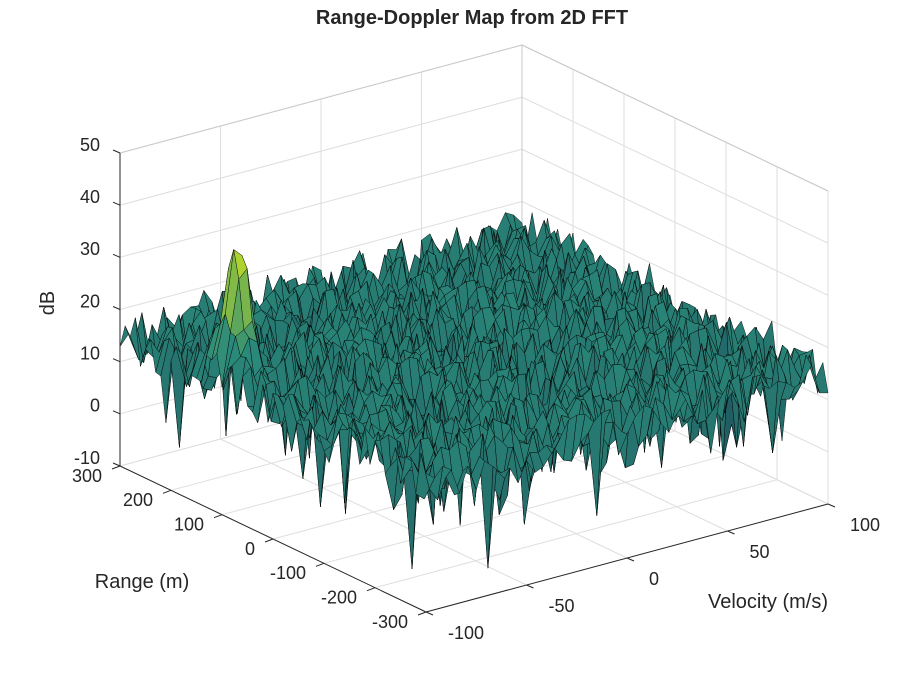 This screenshot has width=912, height=684. I want to click on y-axis-label: Range (m), so click(142, 582).